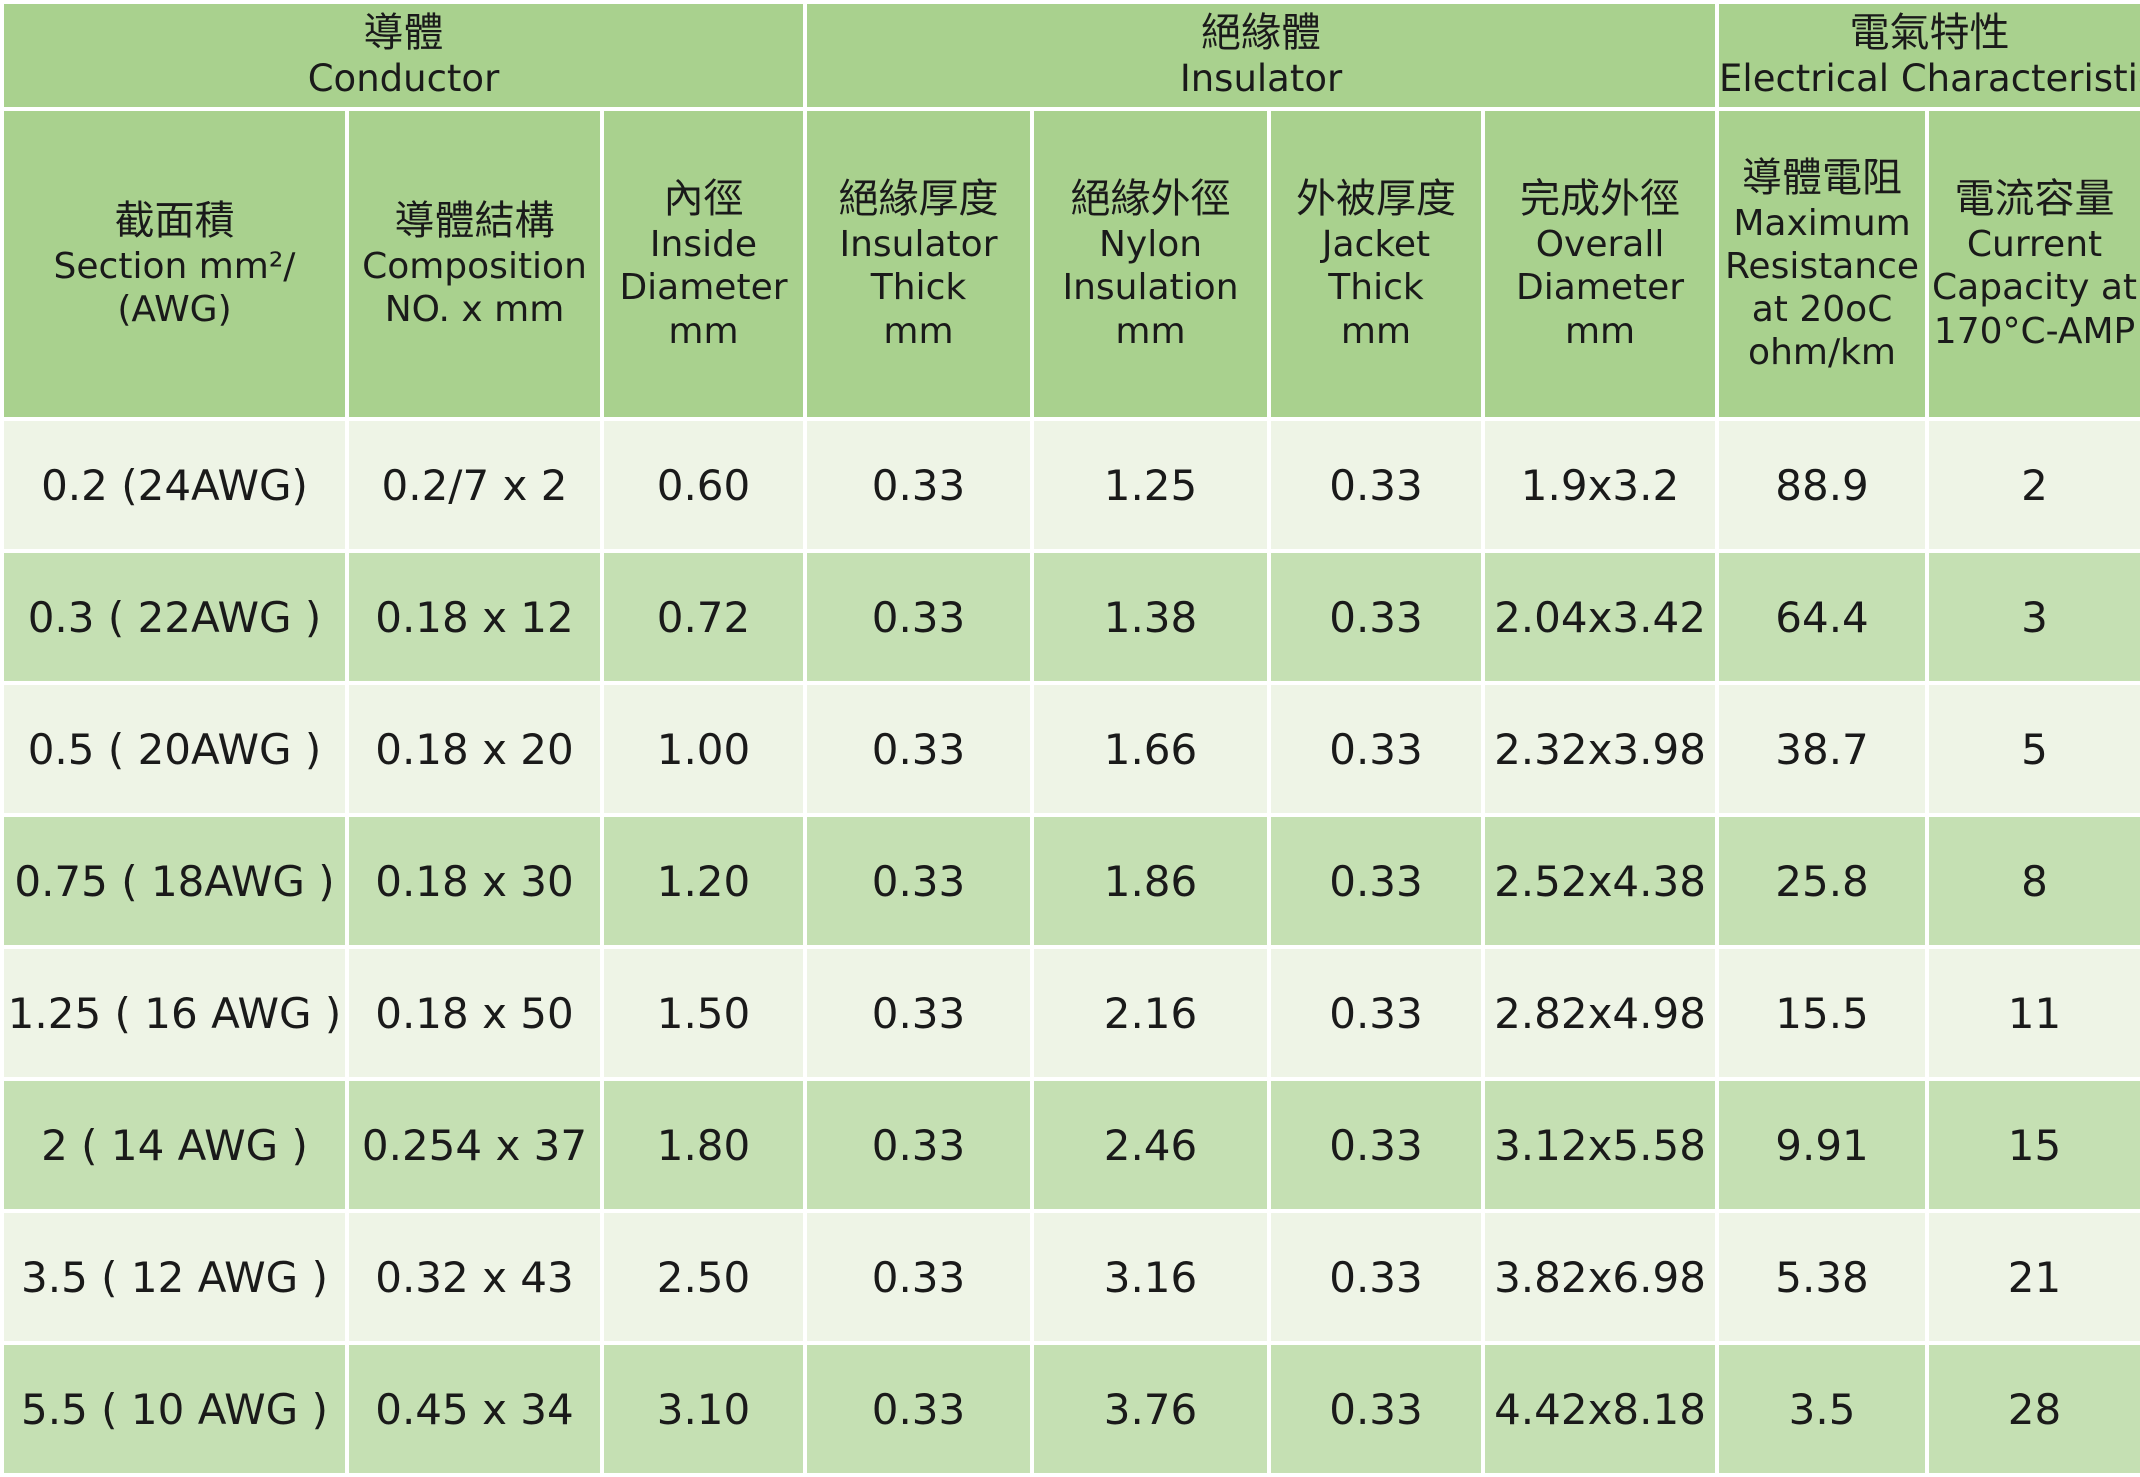 Image resolution: width=2140 pixels, height=1477 pixels. What do you see at coordinates (2032, 1013) in the screenshot?
I see `cell-current-capacity: 11` at bounding box center [2032, 1013].